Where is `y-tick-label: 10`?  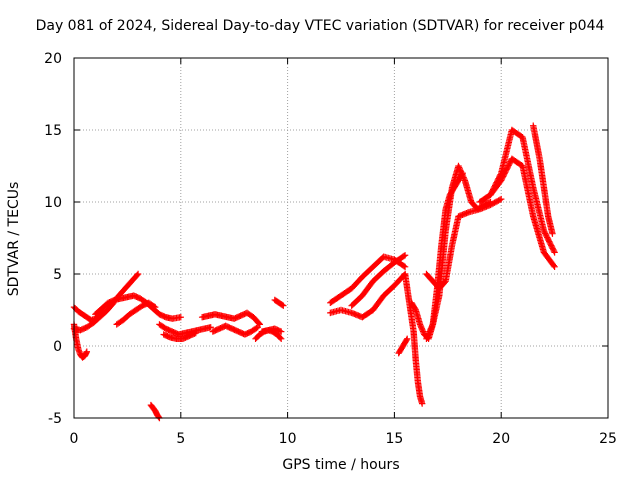 y-tick-label: 10 is located at coordinates (53, 203).